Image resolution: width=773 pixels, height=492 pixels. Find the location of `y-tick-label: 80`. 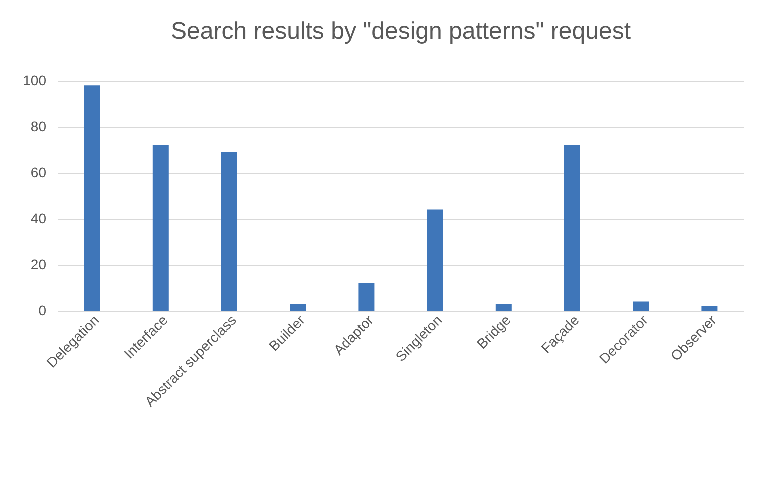

y-tick-label: 80 is located at coordinates (38, 126).